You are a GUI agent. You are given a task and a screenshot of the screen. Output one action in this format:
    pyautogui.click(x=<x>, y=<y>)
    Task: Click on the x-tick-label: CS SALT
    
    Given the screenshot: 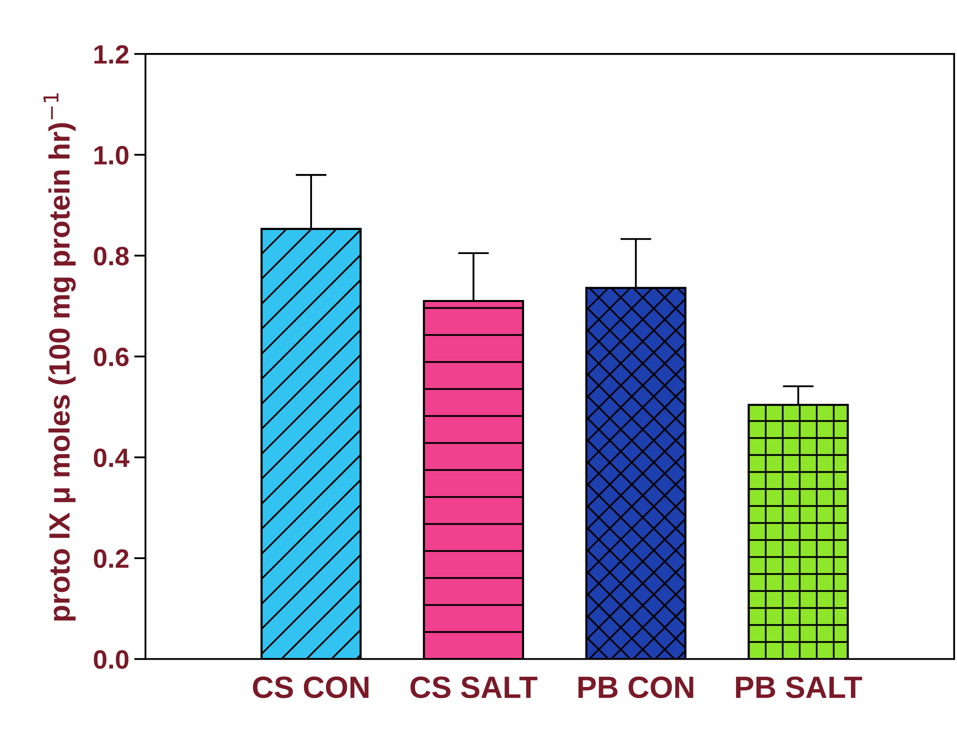 What is the action you would take?
    pyautogui.click(x=474, y=687)
    